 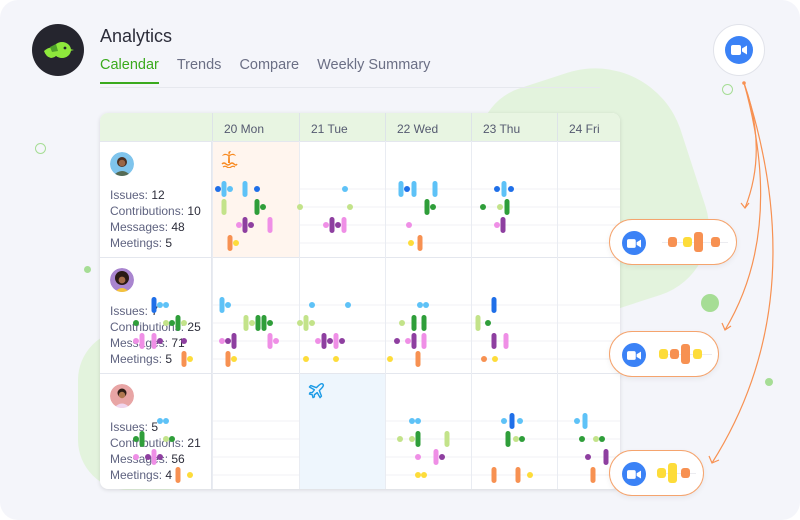 What do you see at coordinates (194, 211) in the screenshot?
I see `stat-value: 10` at bounding box center [194, 211].